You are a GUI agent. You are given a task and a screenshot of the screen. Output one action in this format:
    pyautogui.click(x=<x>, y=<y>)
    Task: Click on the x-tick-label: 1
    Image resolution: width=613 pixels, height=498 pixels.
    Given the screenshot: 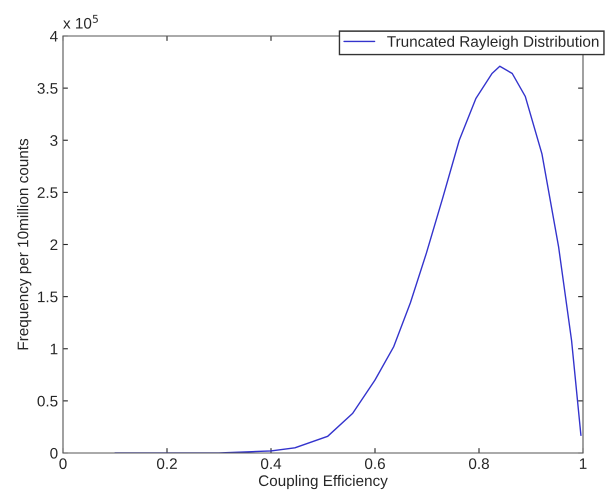 What is the action you would take?
    pyautogui.click(x=583, y=463)
    